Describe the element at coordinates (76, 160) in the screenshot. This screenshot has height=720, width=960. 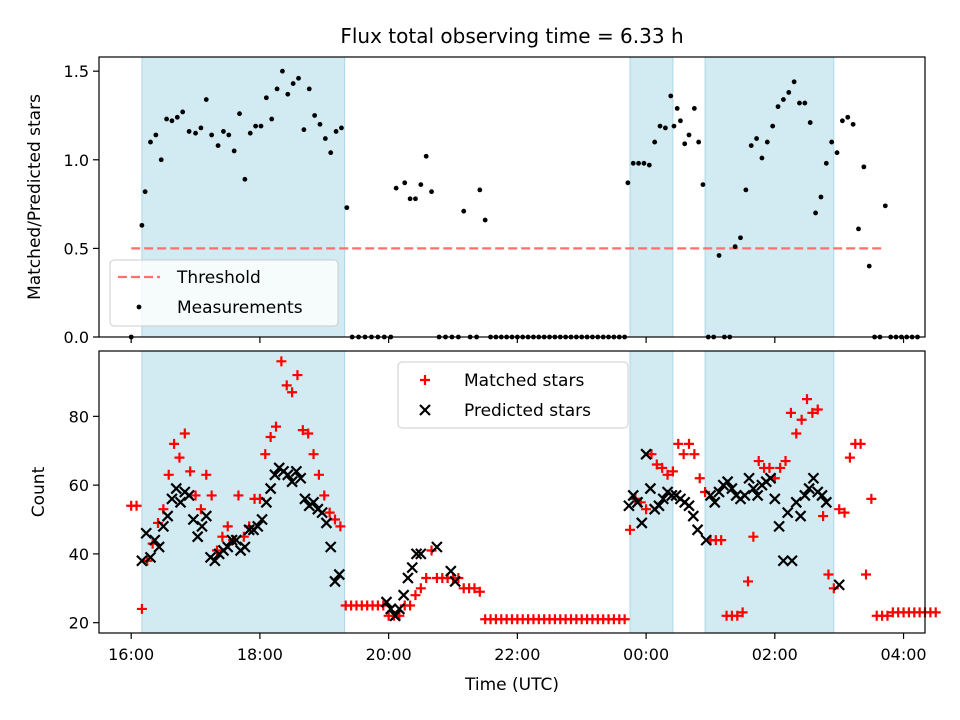
I see `y-tick-label: 1.0` at that location.